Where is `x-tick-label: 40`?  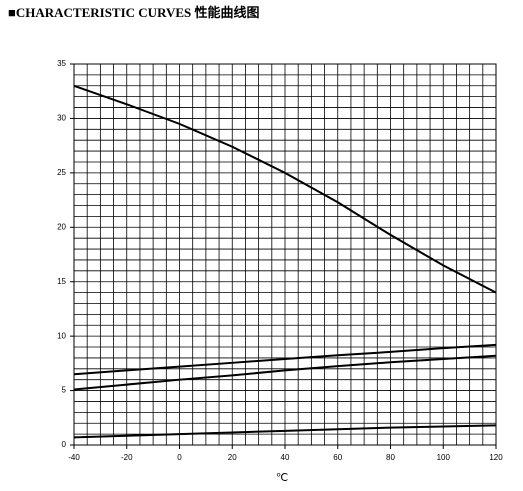
x-tick-label: 40 is located at coordinates (285, 457).